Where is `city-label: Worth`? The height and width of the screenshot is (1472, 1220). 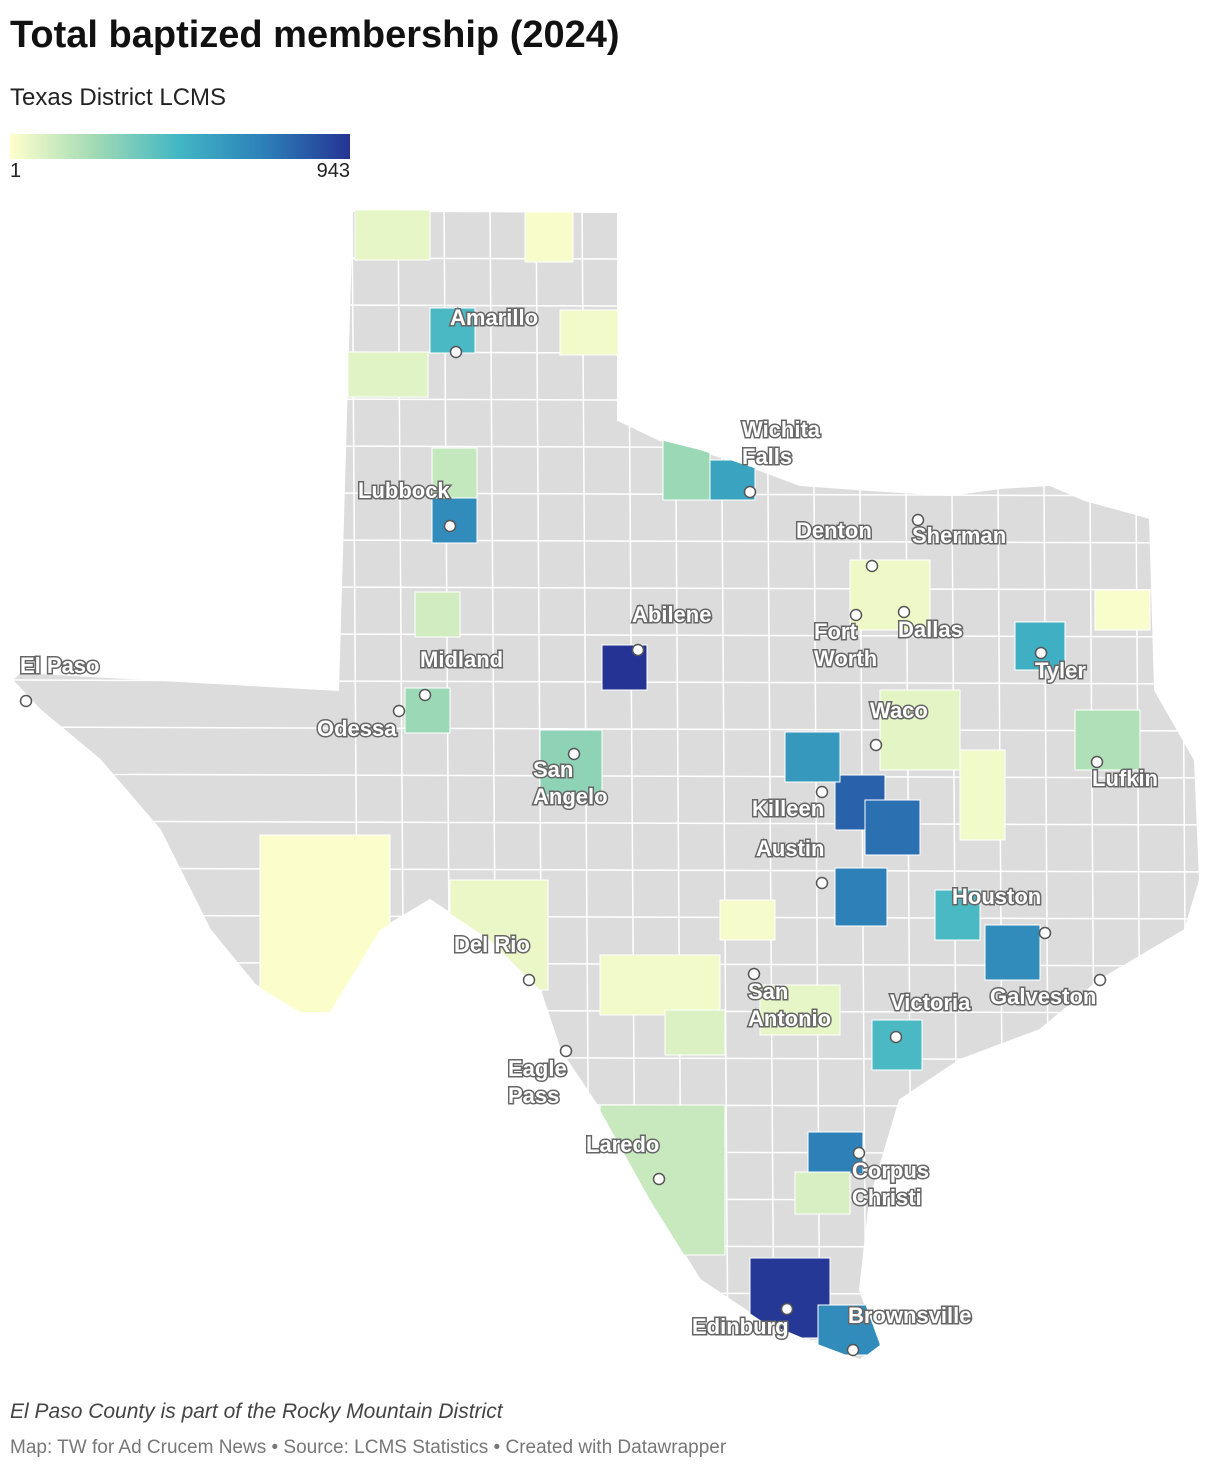
city-label: Worth is located at coordinates (845, 658).